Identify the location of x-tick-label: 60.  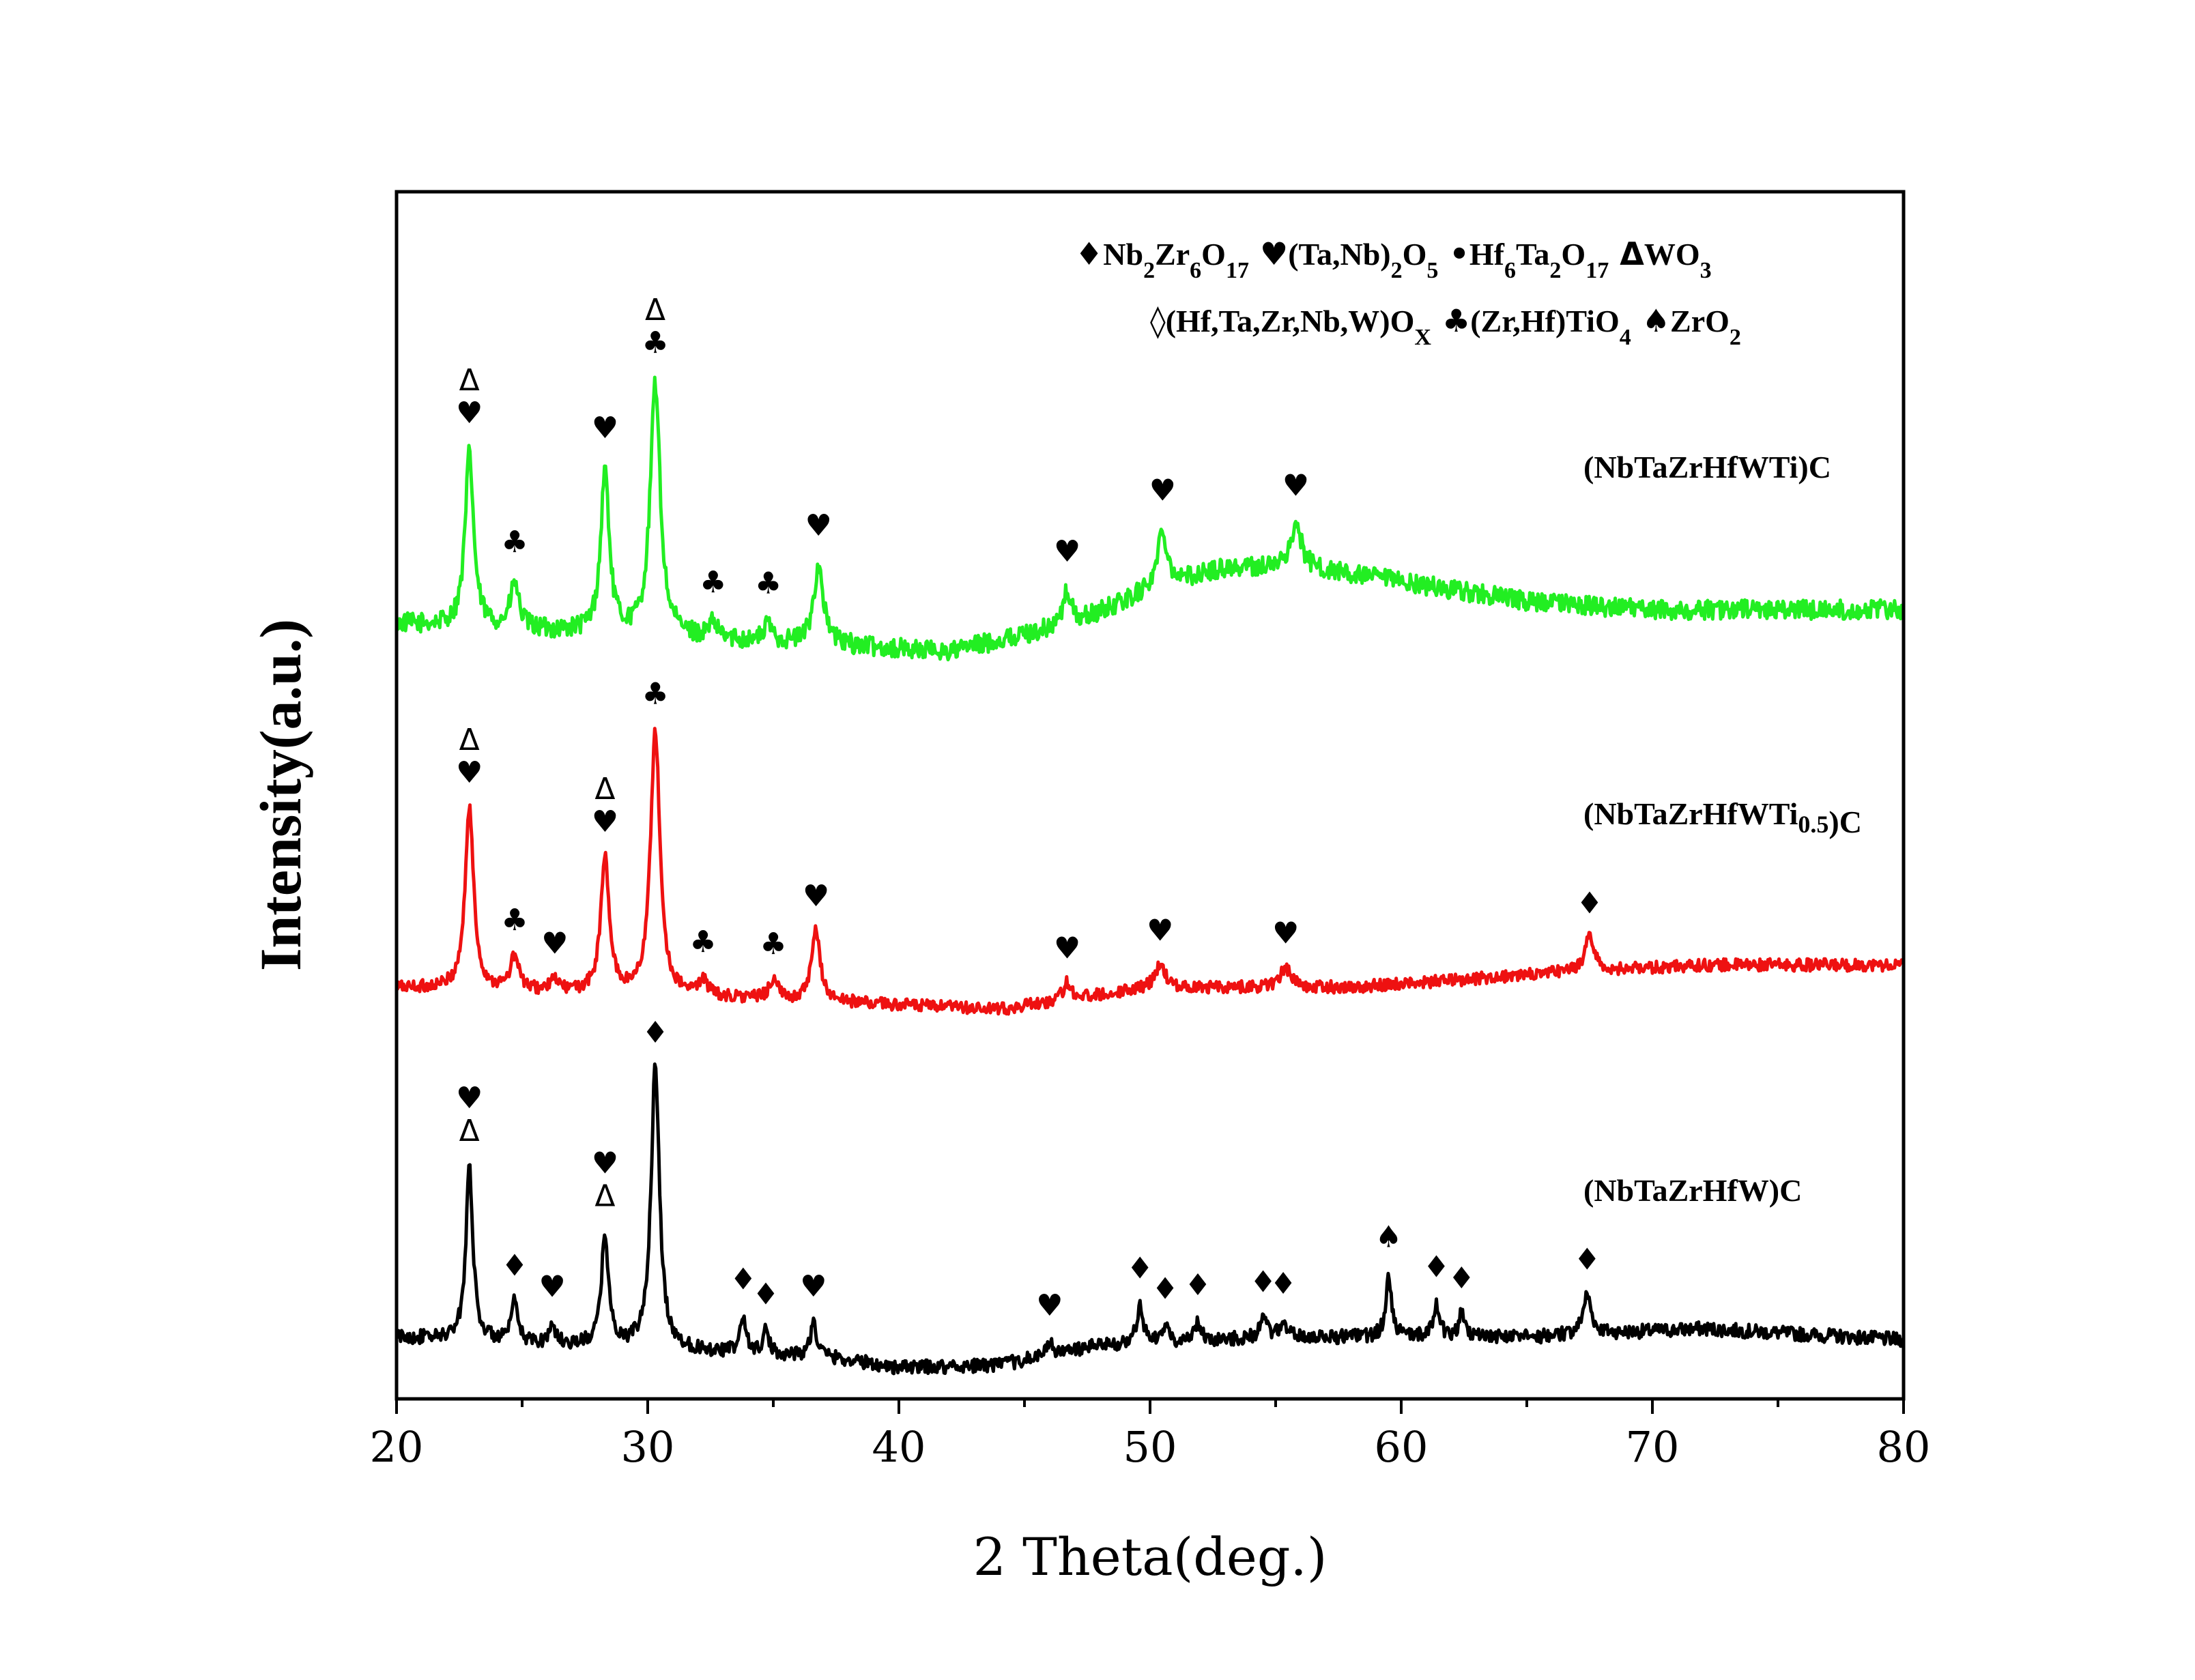
(1402, 1447).